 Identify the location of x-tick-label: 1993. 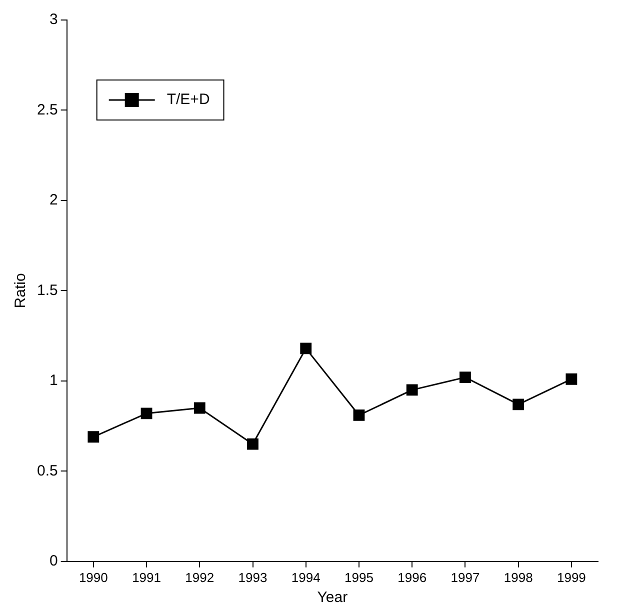
(253, 577).